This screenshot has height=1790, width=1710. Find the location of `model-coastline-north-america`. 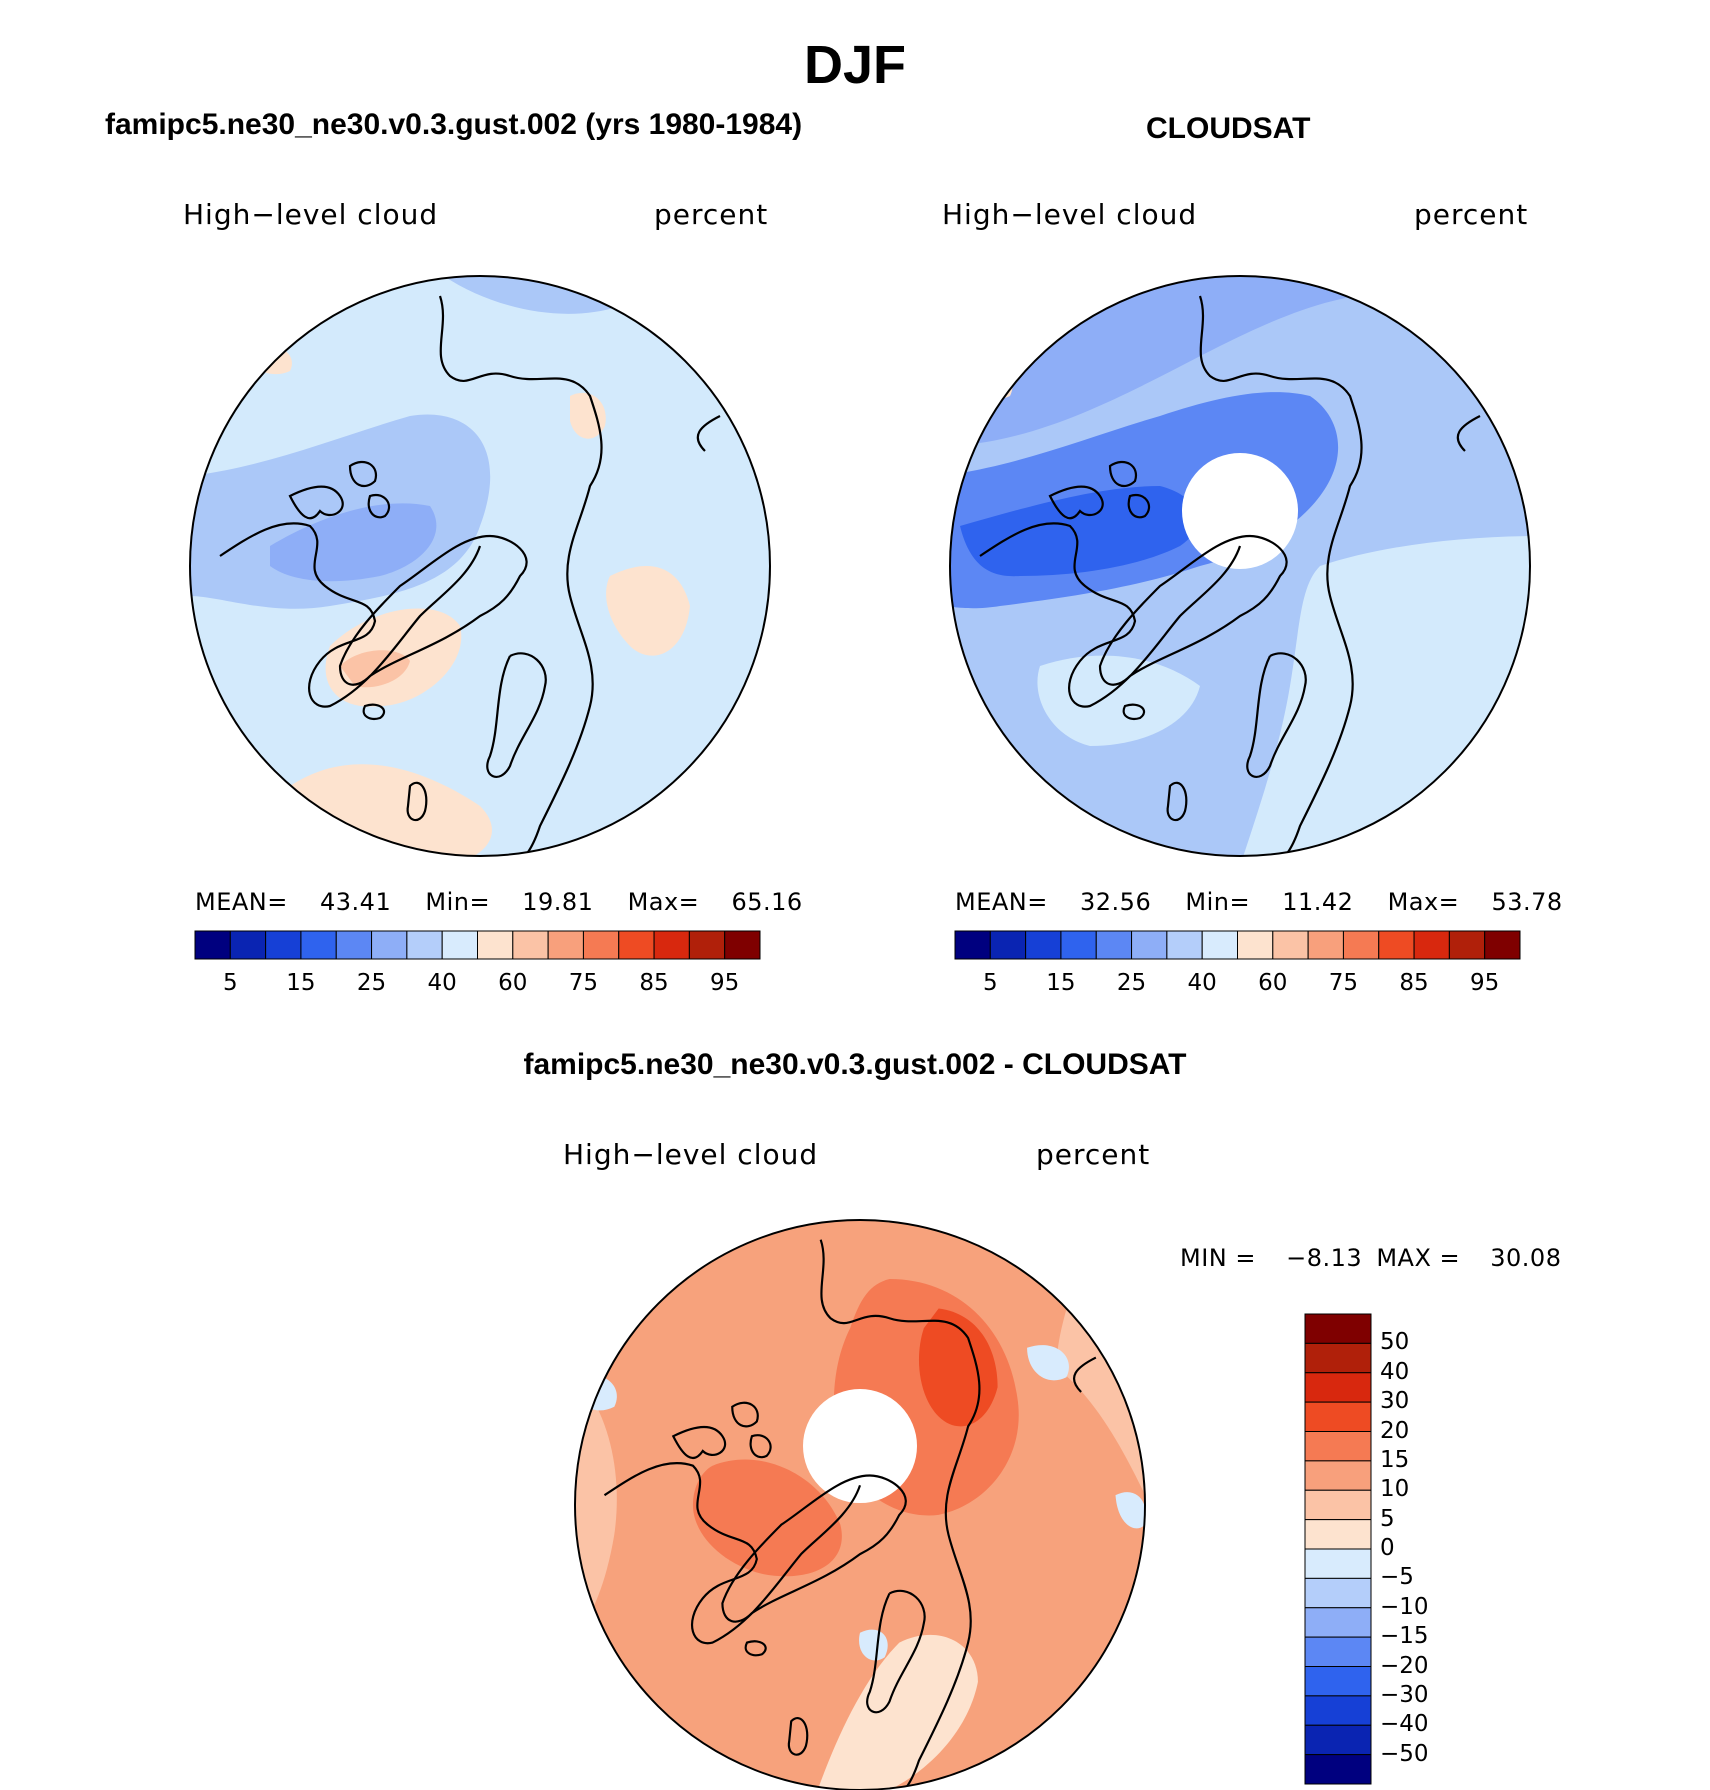

model-coastline-north-america is located at coordinates (350, 615).